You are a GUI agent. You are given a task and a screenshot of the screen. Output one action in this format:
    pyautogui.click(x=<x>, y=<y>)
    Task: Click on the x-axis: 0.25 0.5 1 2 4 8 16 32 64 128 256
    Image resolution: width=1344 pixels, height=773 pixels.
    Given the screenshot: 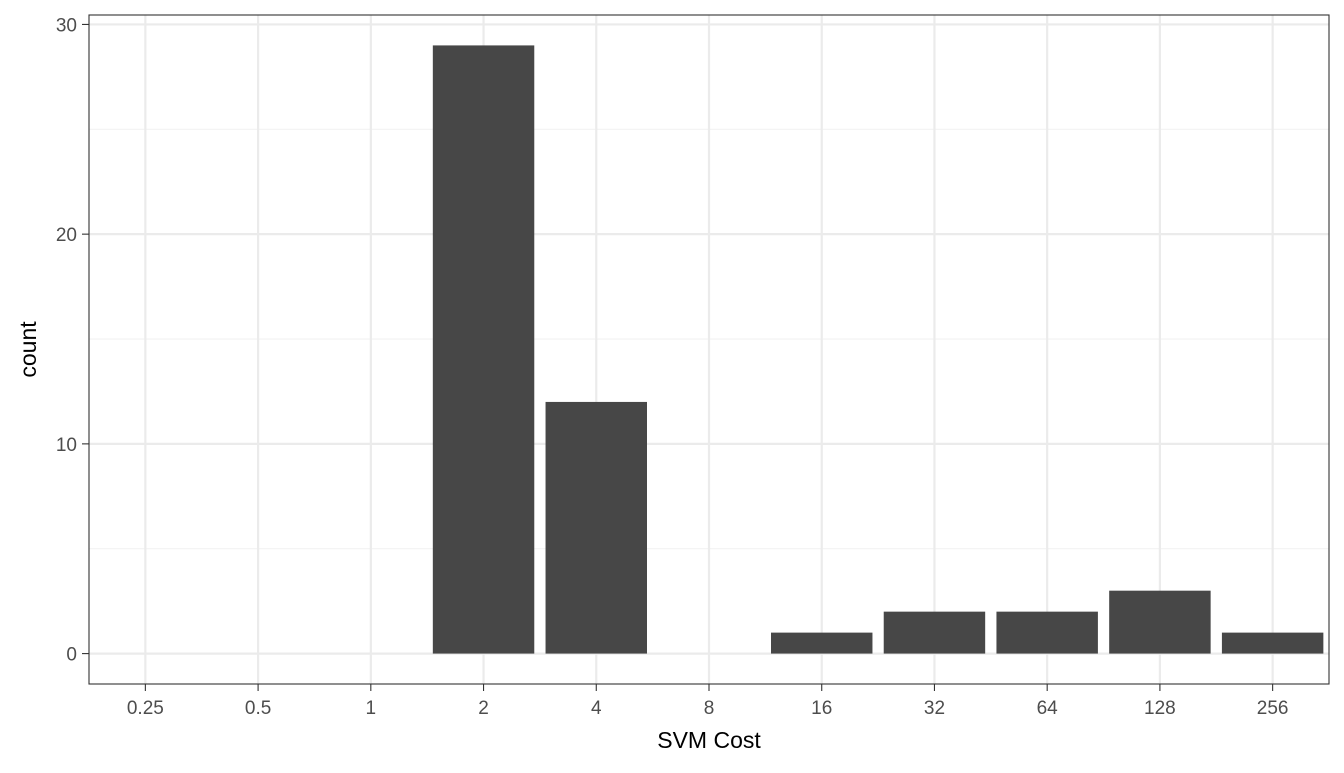 What is the action you would take?
    pyautogui.click(x=708, y=701)
    